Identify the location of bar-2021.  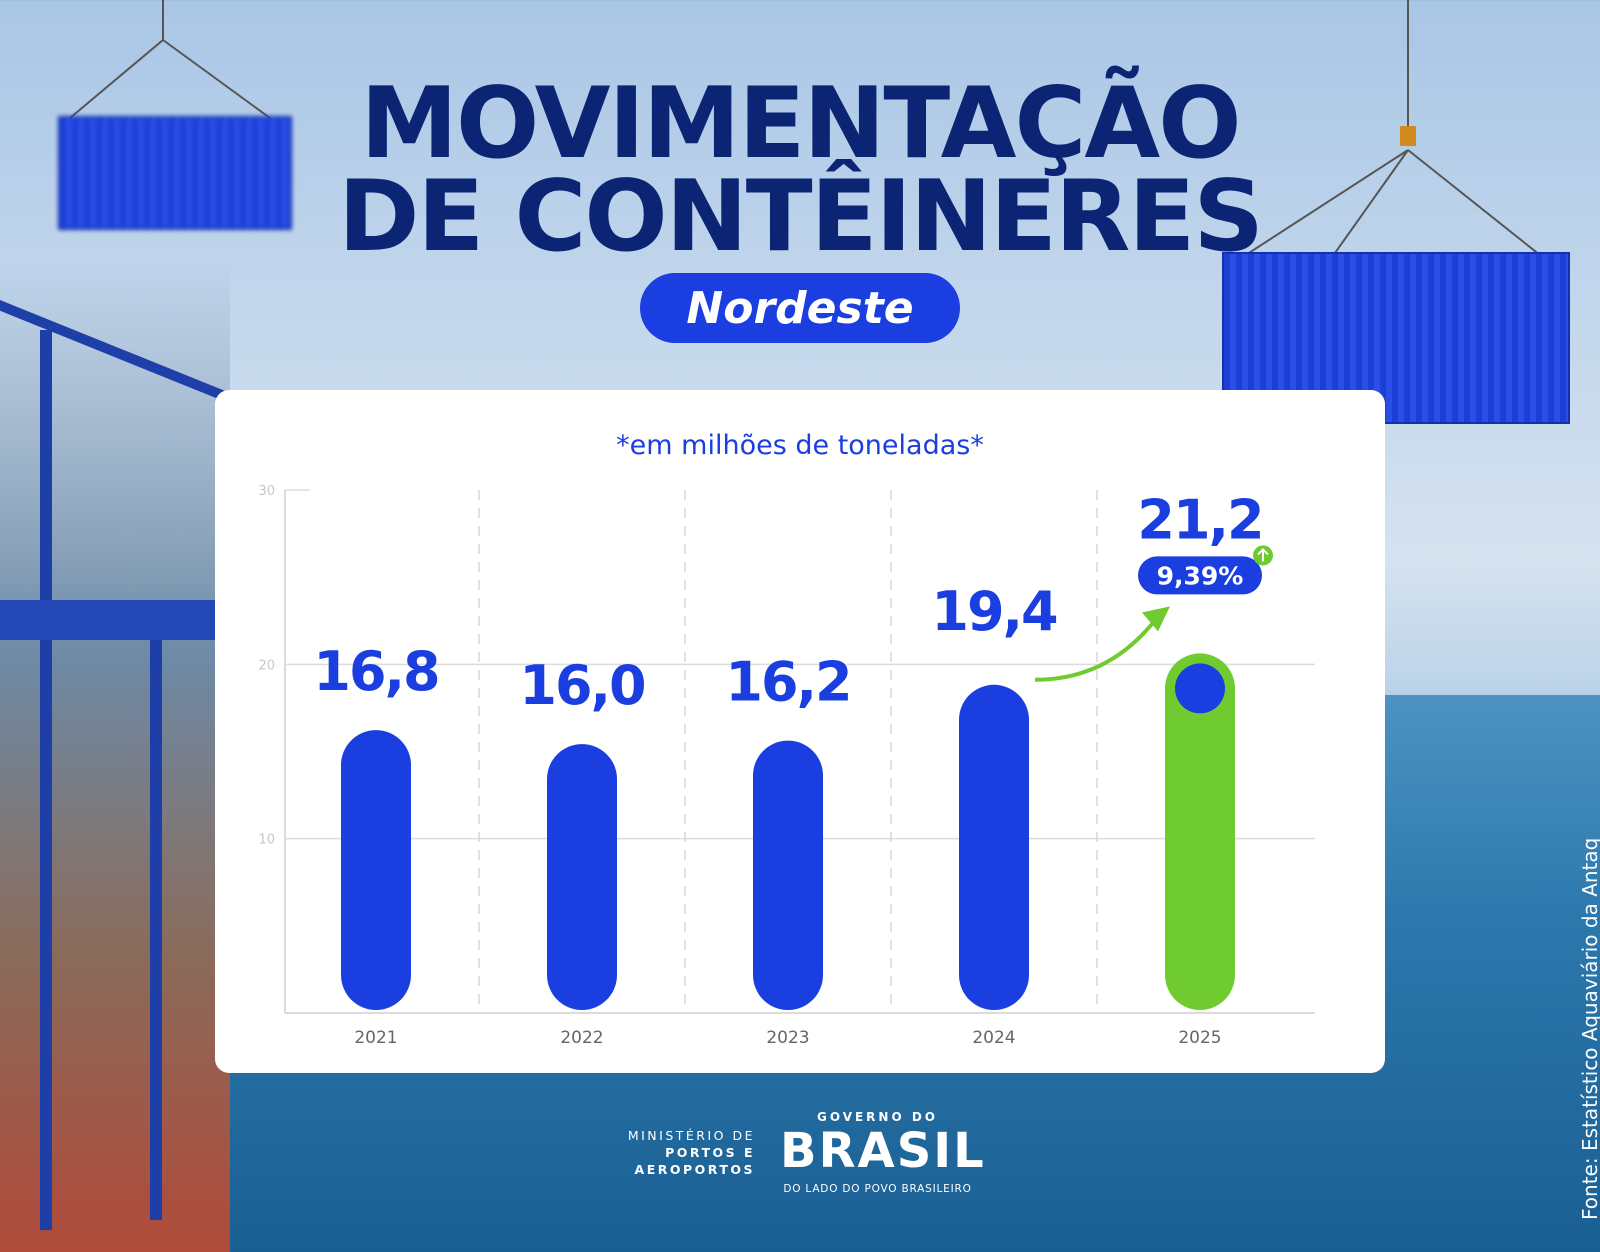
(376, 870).